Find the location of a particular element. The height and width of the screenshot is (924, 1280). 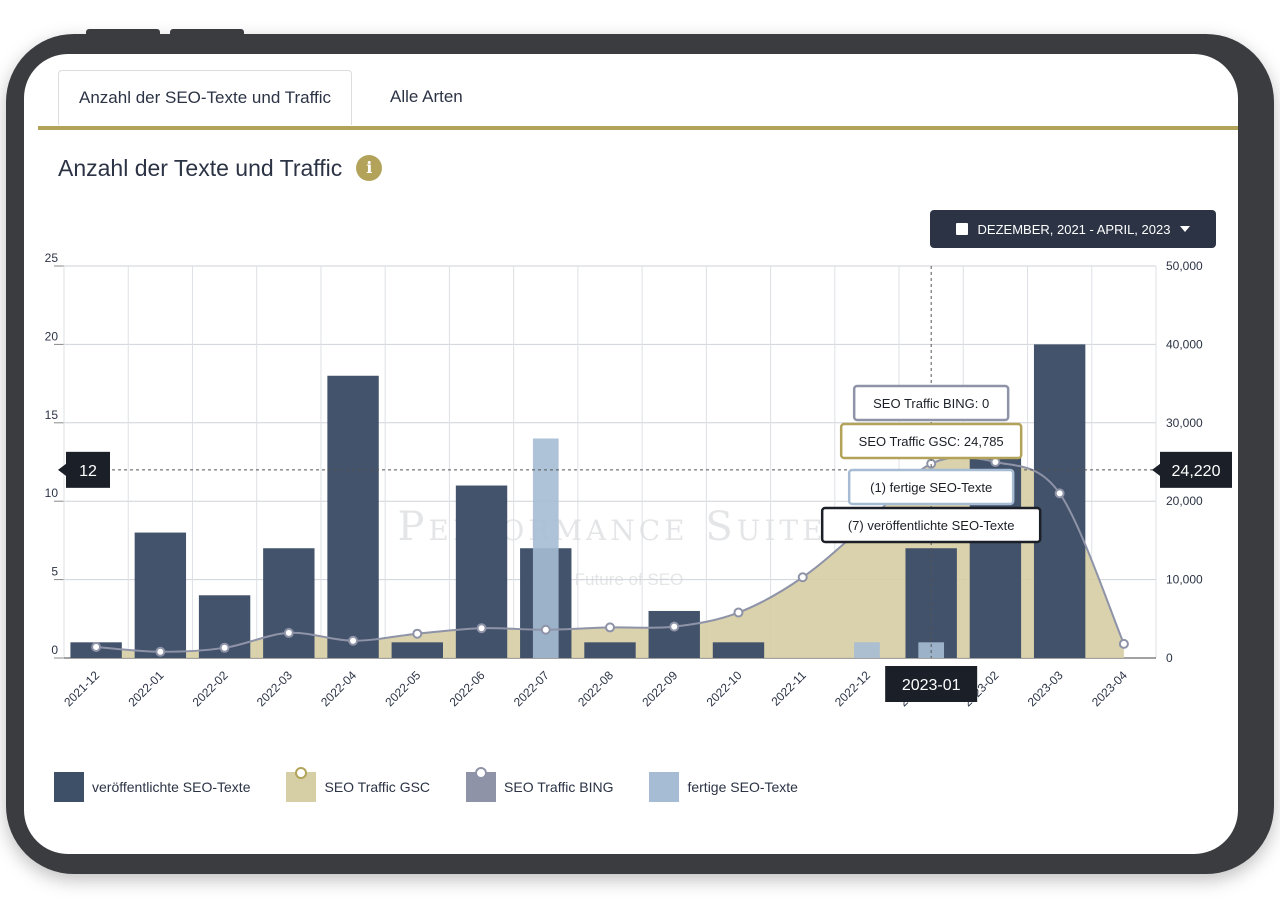

panel-header: Anzahl der Texte und Traffic i is located at coordinates (220, 168).